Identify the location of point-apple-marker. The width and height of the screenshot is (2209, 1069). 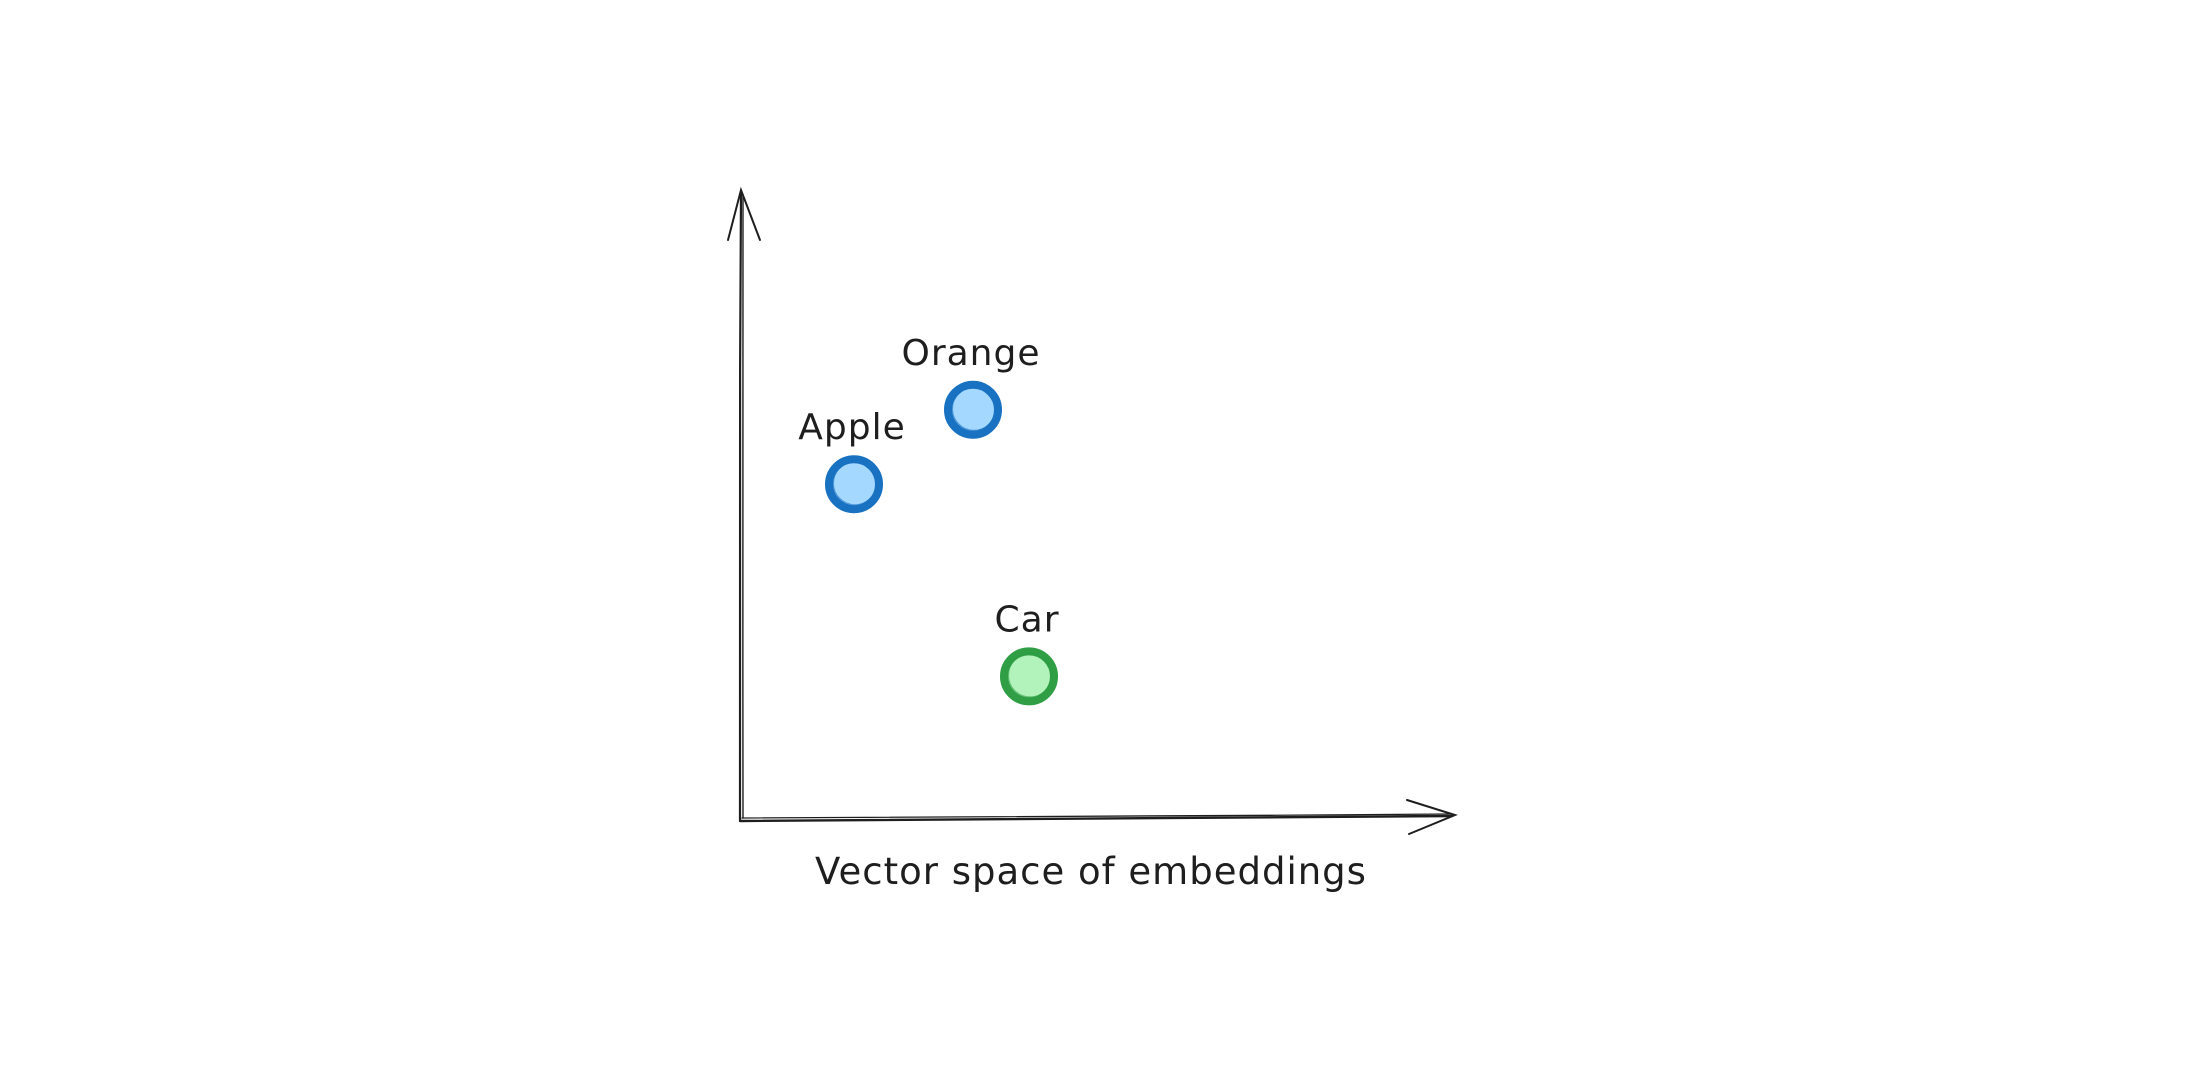
(854, 484).